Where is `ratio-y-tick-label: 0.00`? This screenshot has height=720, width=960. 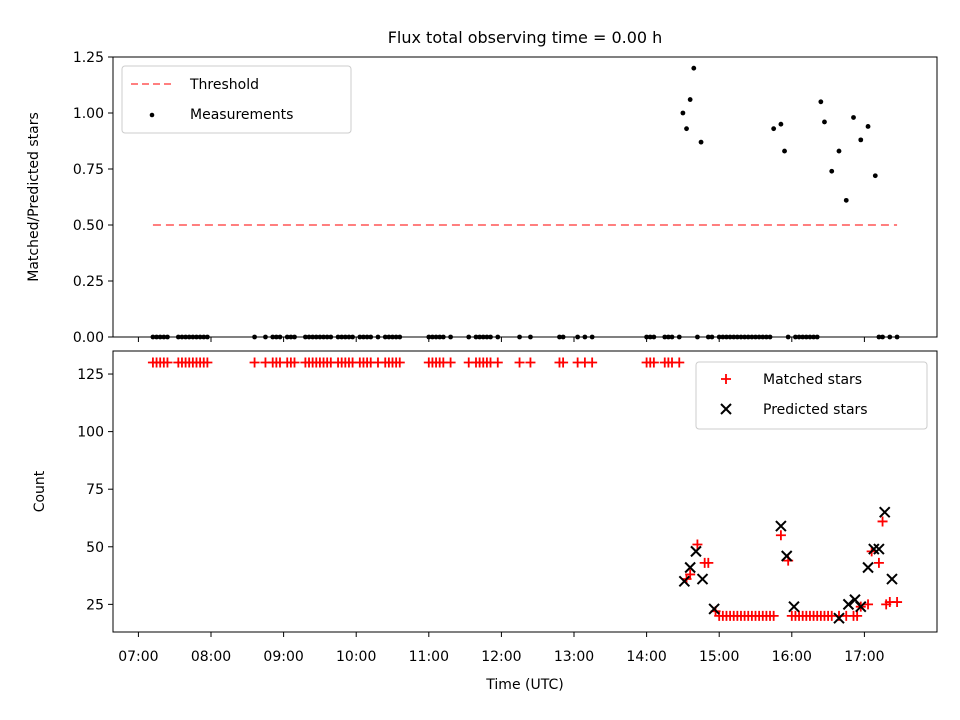 ratio-y-tick-label: 0.00 is located at coordinates (88, 338).